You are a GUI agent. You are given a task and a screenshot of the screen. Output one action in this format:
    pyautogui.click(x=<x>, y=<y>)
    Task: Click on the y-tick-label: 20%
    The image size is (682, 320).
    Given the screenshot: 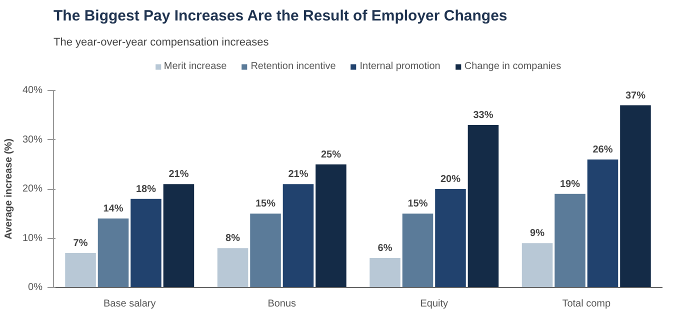 What is the action you would take?
    pyautogui.click(x=32, y=189)
    